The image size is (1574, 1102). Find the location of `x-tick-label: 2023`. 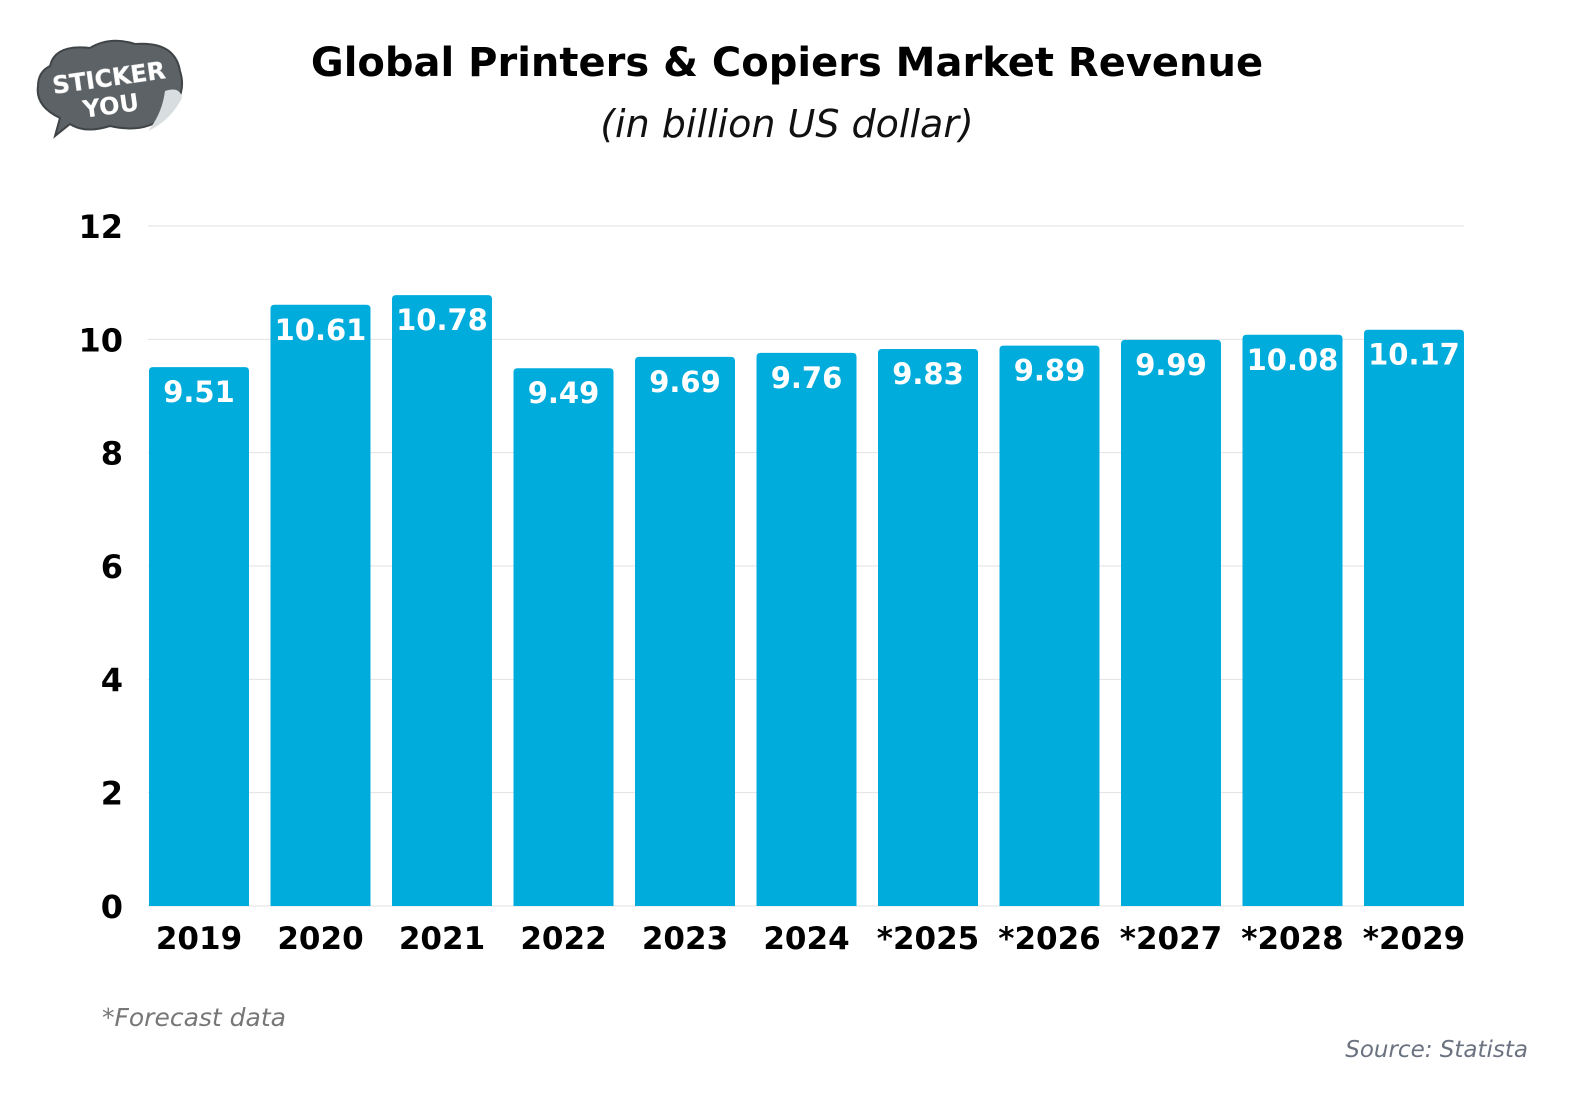

x-tick-label: 2023 is located at coordinates (685, 939).